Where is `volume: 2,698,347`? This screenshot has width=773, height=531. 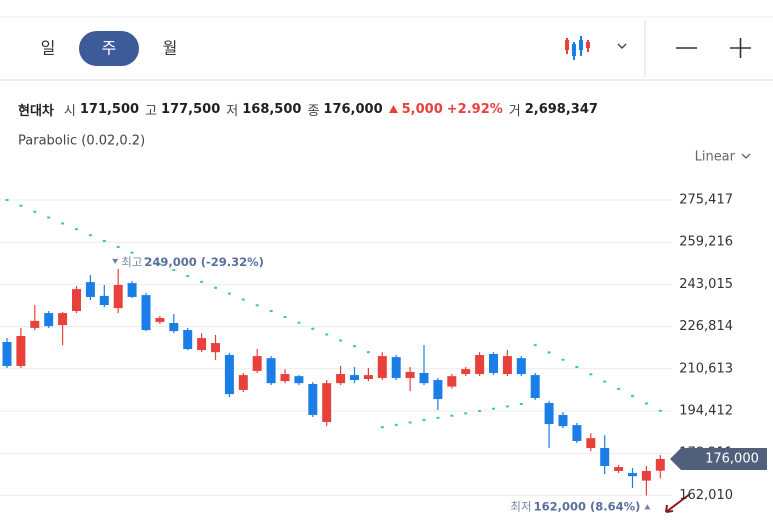
volume: 2,698,347 is located at coordinates (561, 109).